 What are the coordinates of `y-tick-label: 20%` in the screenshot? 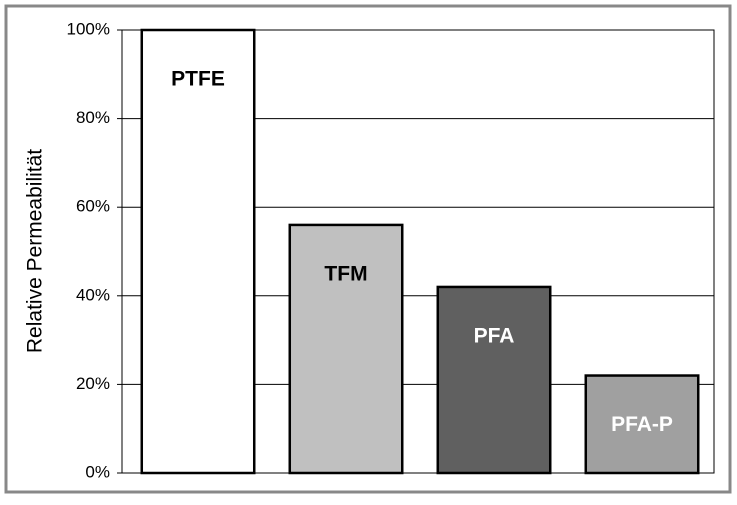 It's located at (93, 383).